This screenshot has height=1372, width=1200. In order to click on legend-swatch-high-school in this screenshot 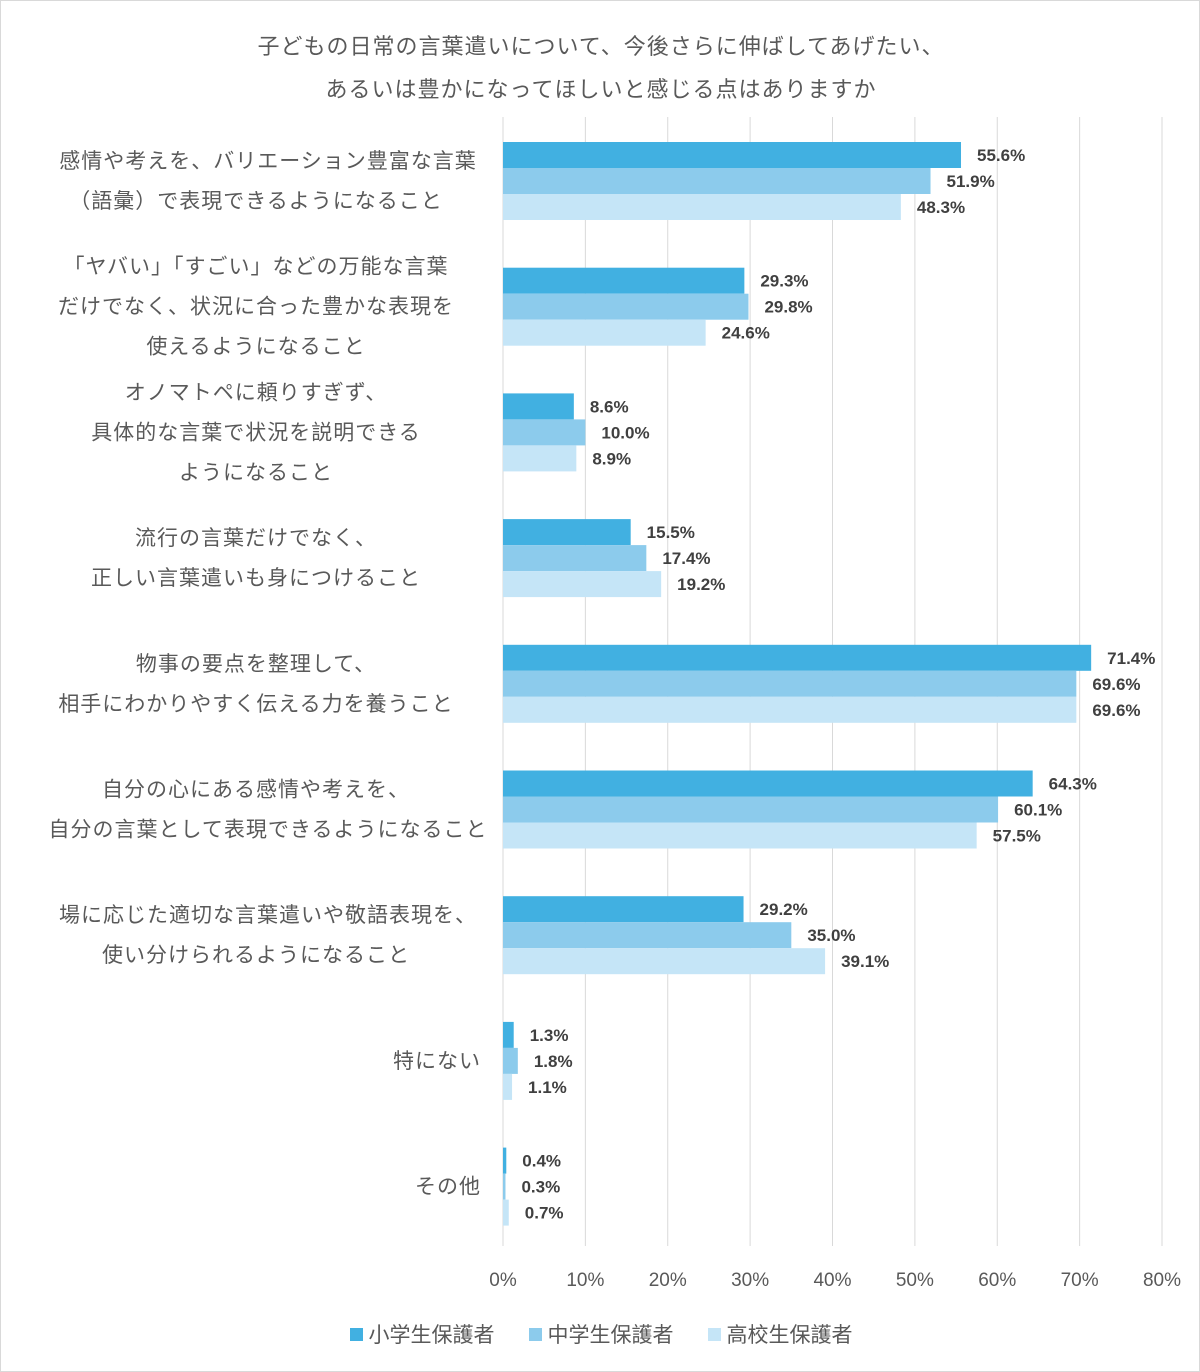, I will do `click(714, 1334)`.